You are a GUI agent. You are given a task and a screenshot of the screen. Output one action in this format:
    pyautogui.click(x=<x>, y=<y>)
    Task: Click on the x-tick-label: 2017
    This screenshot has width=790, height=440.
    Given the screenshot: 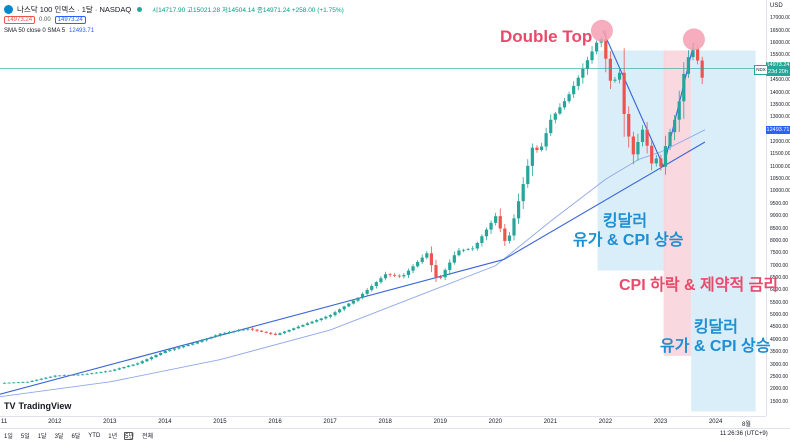 What is the action you would take?
    pyautogui.click(x=330, y=422)
    